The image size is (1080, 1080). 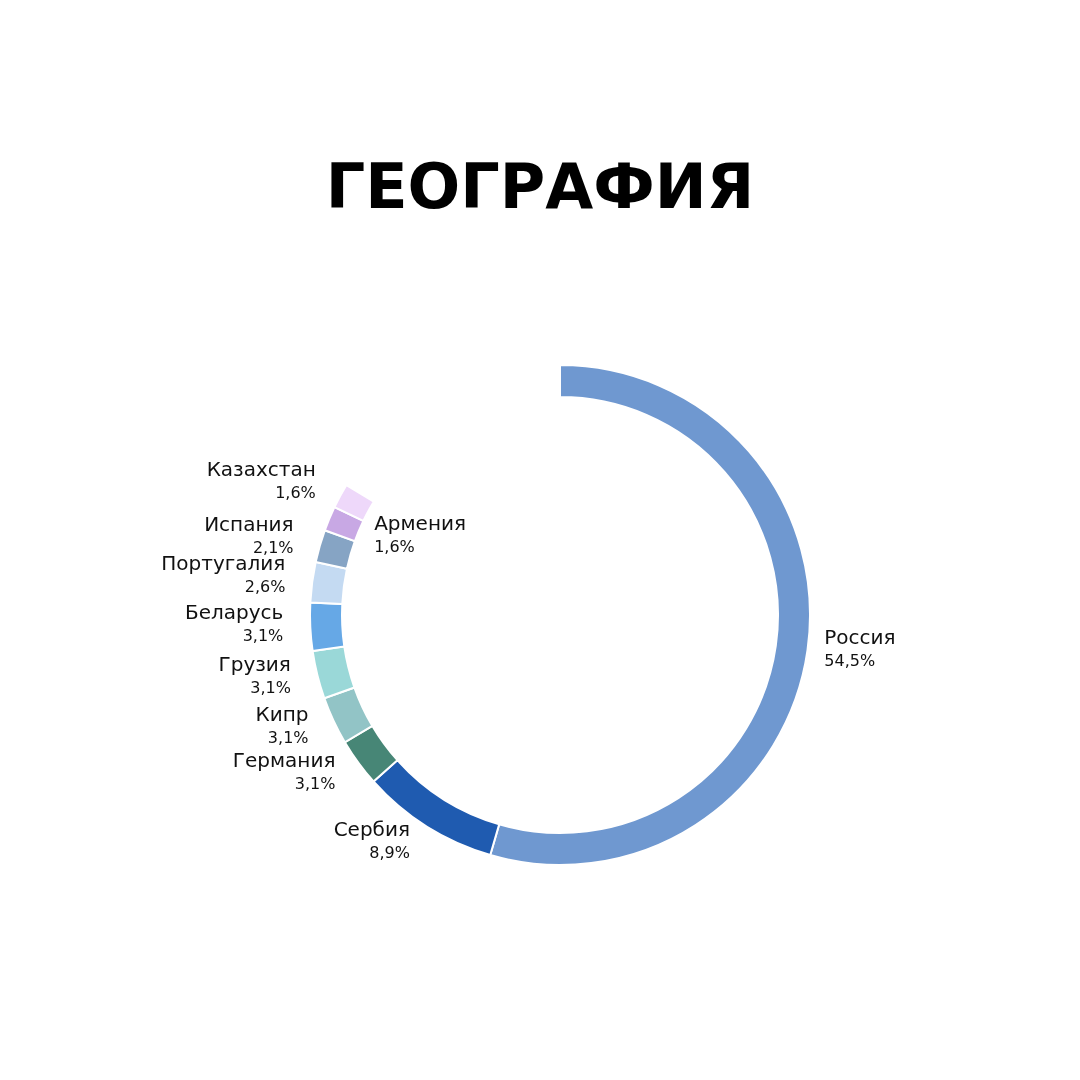 I want to click on slice-label: Кипр, so click(x=282, y=714).